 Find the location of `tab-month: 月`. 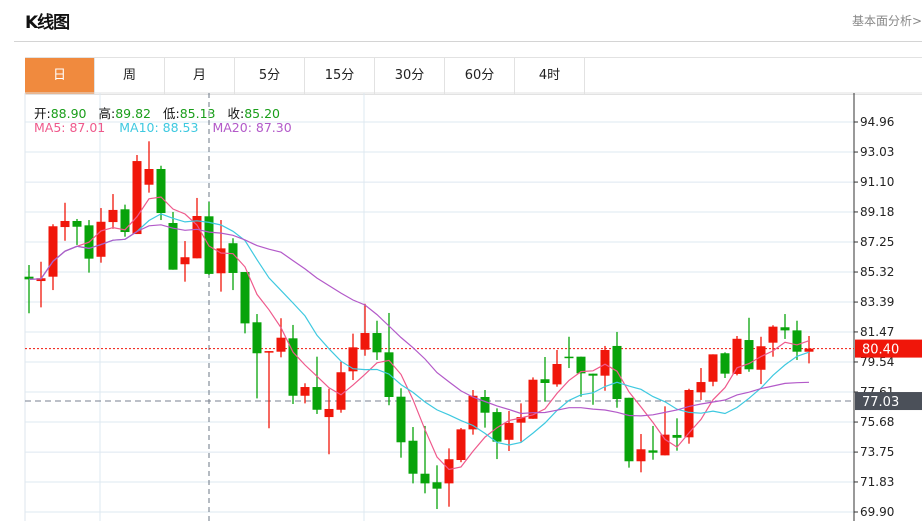

tab-month: 月 is located at coordinates (200, 76).